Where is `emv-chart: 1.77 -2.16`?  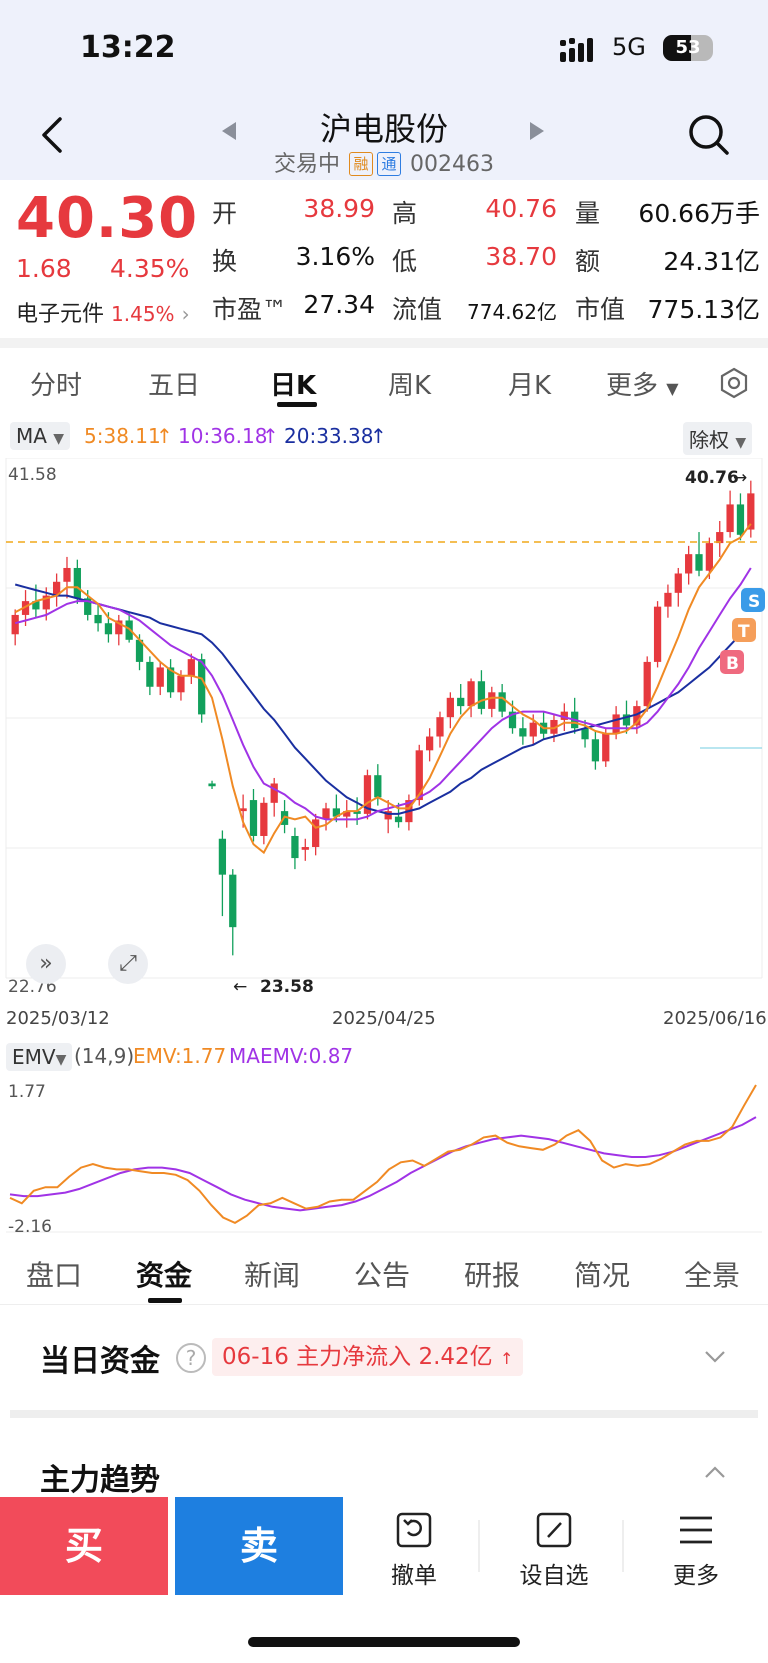
emv-chart: 1.77 -2.16 is located at coordinates (384, 1155).